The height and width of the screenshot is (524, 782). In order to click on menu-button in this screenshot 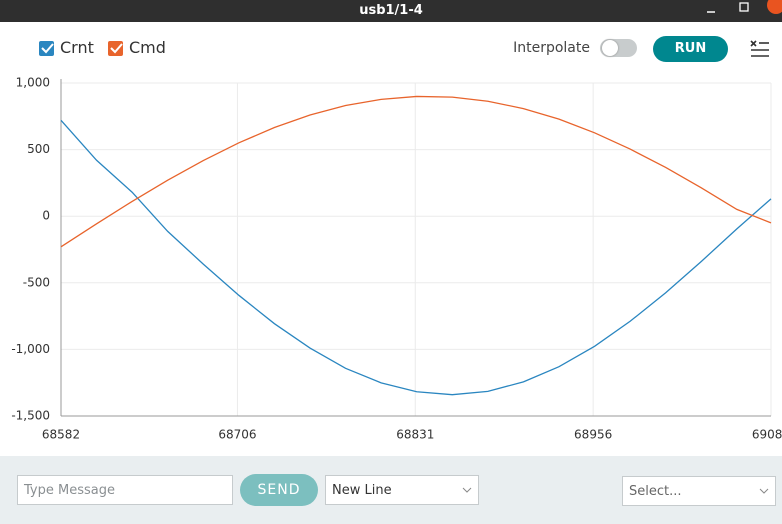, I will do `click(760, 49)`.